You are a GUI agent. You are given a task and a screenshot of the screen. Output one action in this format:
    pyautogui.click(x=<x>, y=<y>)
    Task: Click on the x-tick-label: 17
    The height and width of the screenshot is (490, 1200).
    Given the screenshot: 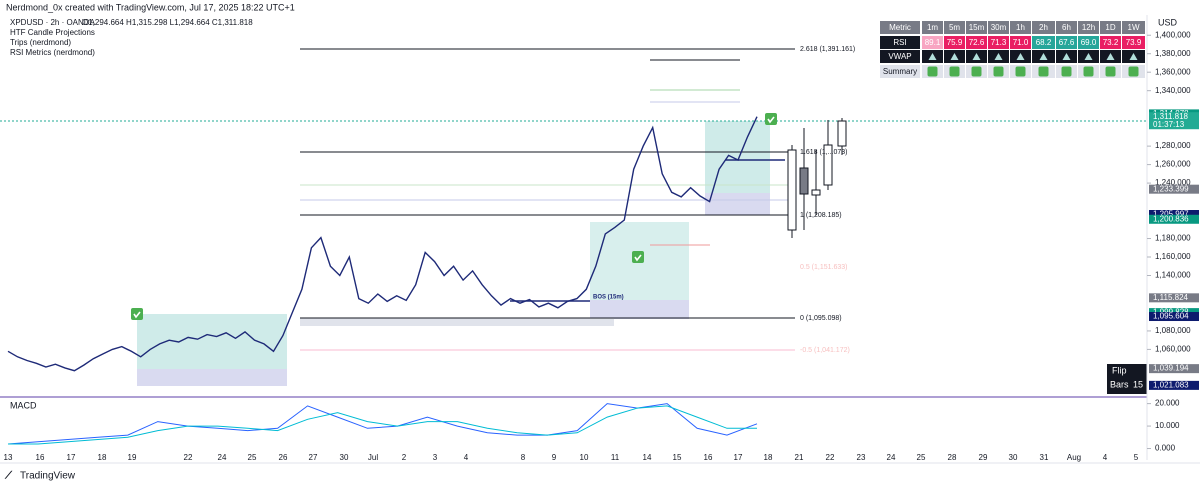 What is the action you would take?
    pyautogui.click(x=71, y=457)
    